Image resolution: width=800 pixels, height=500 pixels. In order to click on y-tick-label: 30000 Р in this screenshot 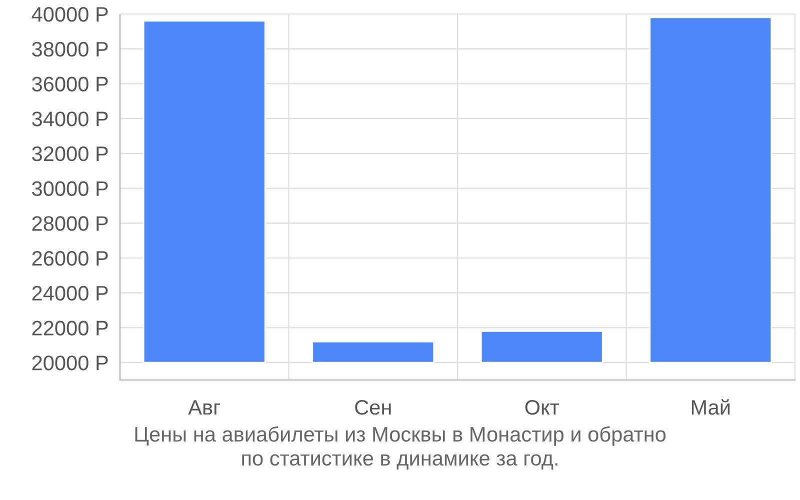, I will do `click(70, 188)`.